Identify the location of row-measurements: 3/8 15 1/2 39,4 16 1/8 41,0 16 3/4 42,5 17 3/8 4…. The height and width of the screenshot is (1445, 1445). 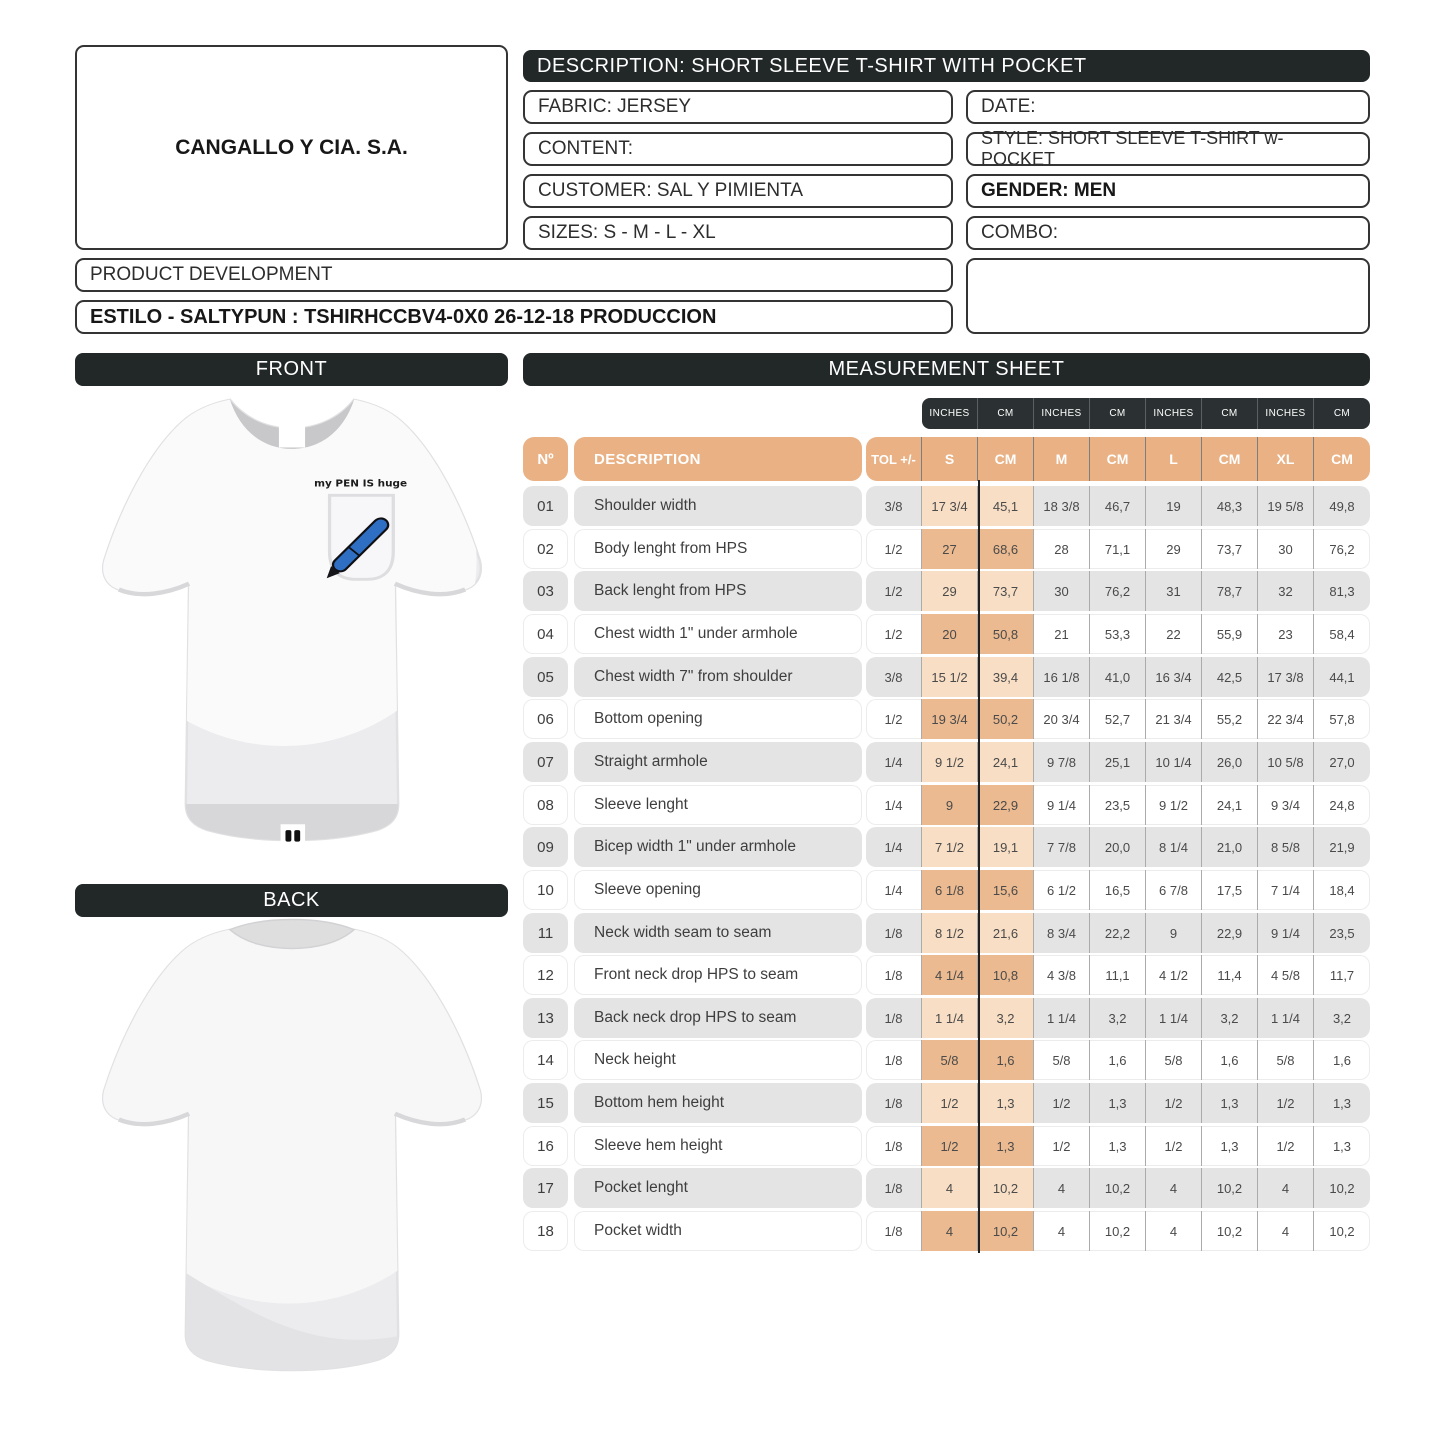
(1118, 677).